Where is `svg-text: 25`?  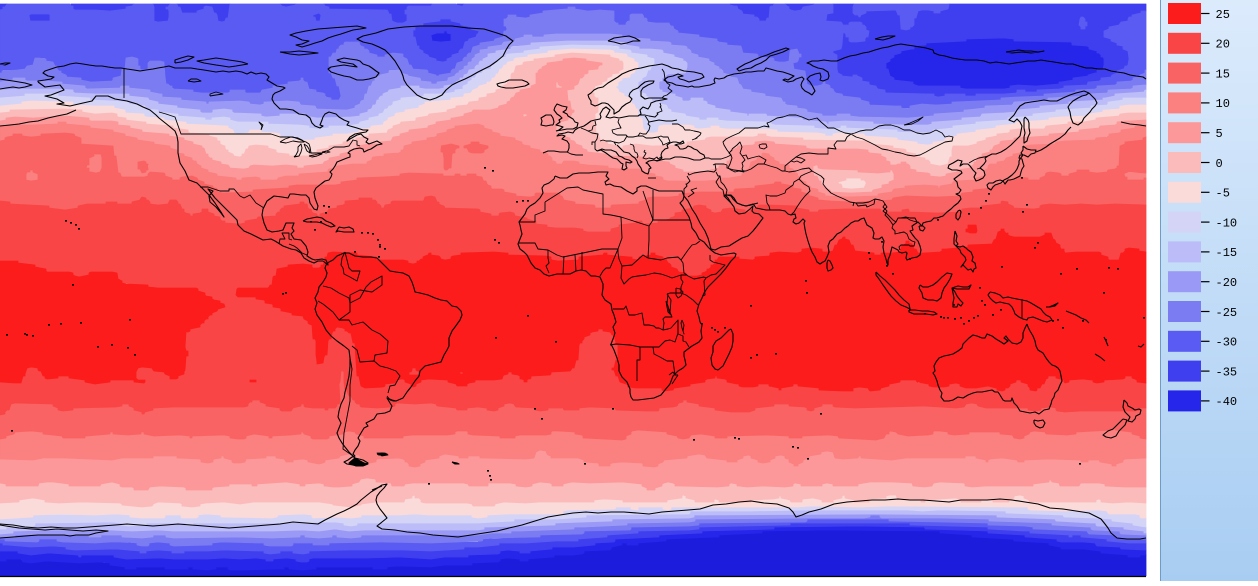 svg-text: 25 is located at coordinates (1223, 15).